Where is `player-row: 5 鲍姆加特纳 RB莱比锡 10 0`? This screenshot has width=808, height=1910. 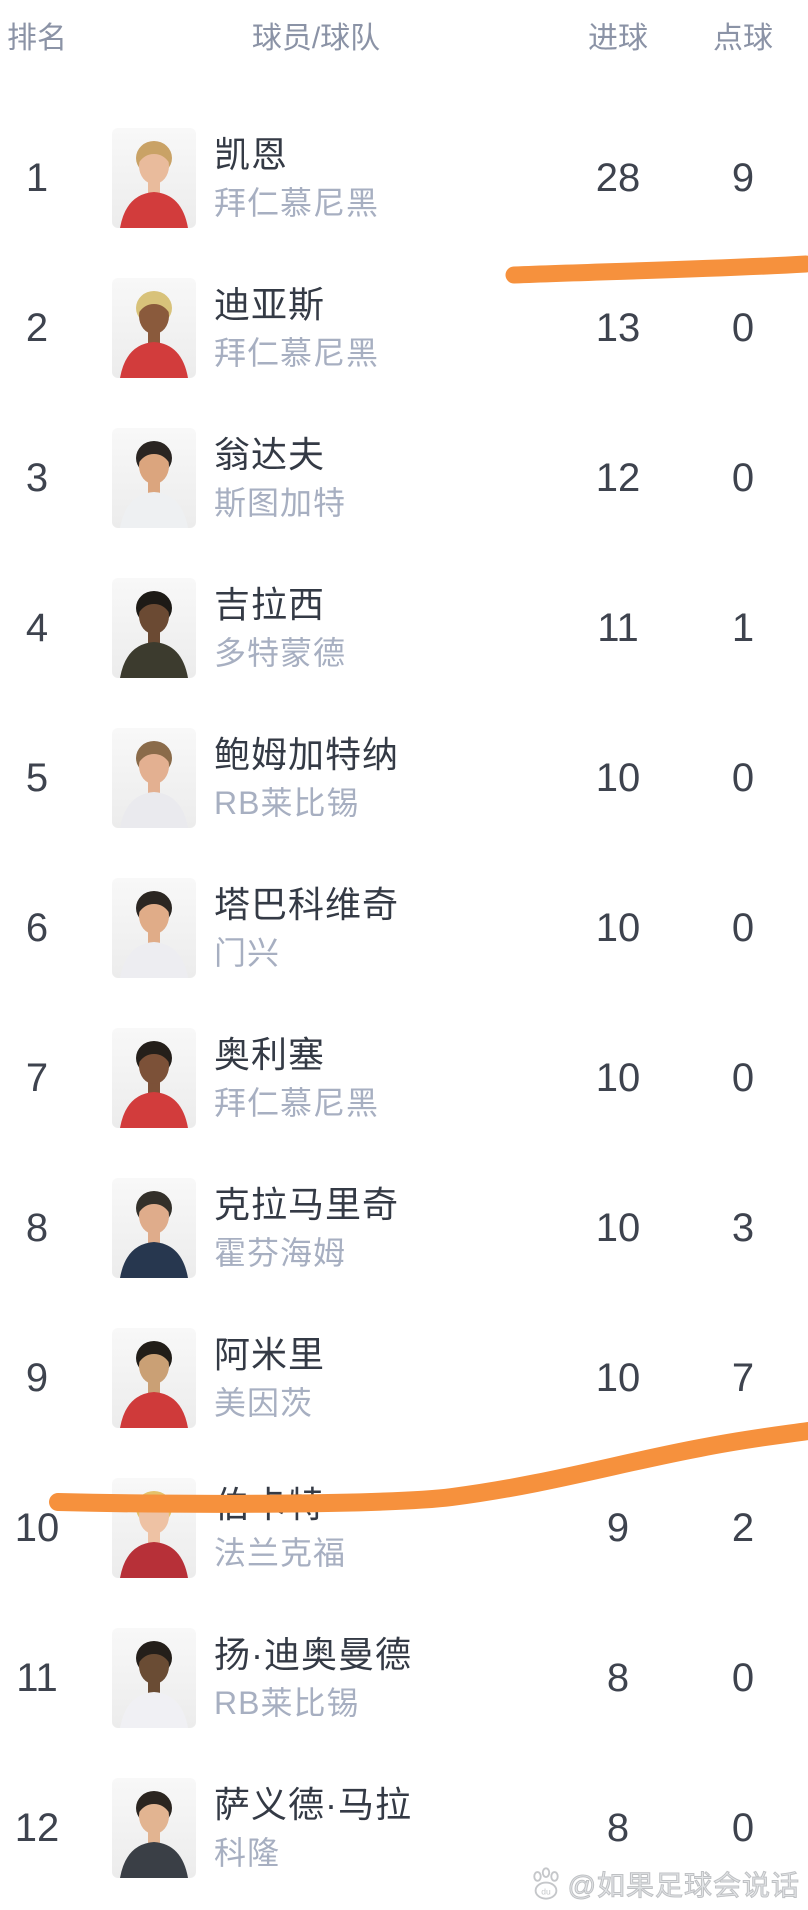 player-row: 5 鲍姆加特纳 RB莱比锡 10 0 is located at coordinates (404, 778).